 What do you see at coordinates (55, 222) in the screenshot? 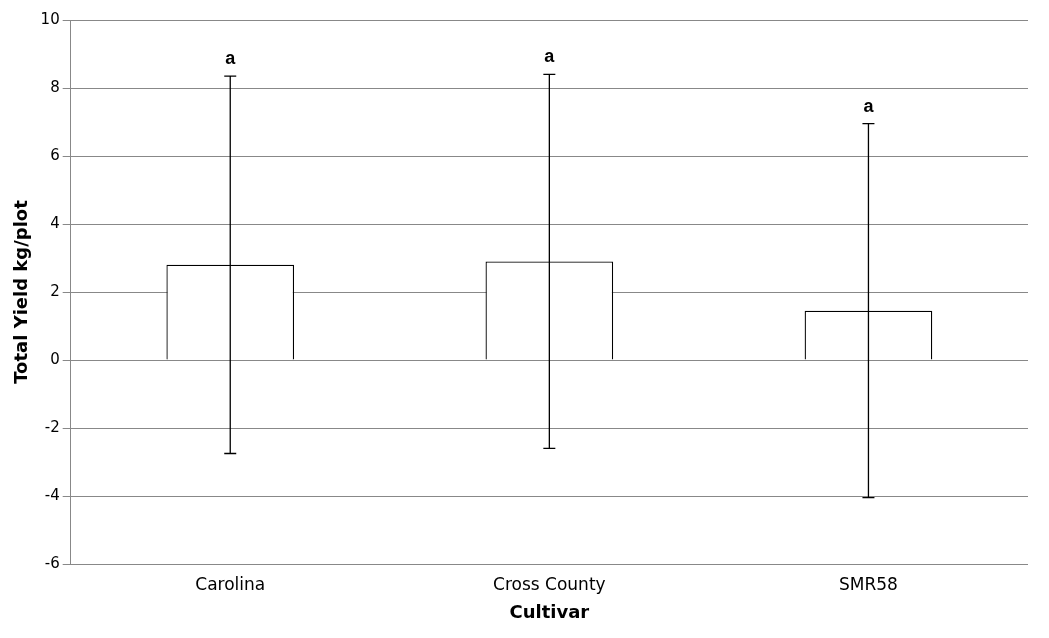
I see `y-tick-label: 4` at bounding box center [55, 222].